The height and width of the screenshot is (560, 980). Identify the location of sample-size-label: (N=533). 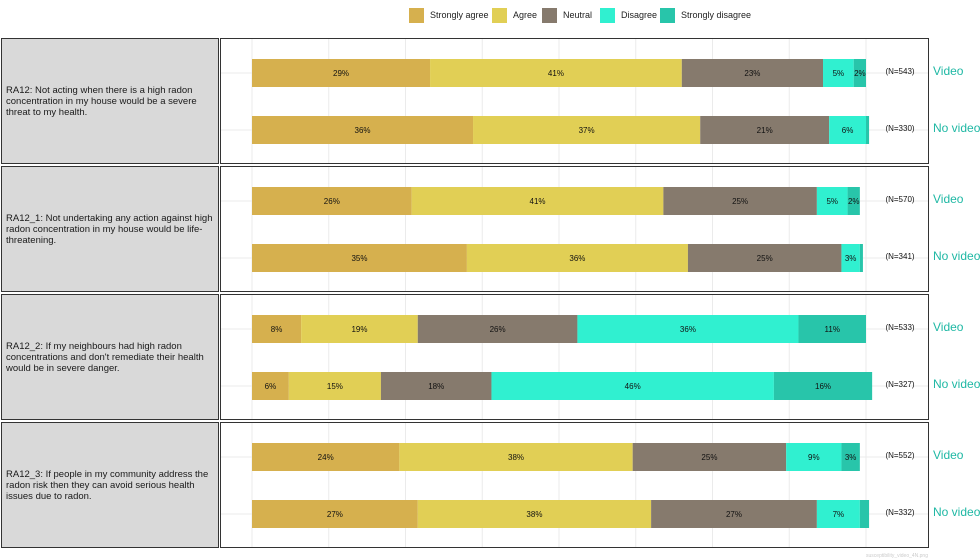
(900, 327).